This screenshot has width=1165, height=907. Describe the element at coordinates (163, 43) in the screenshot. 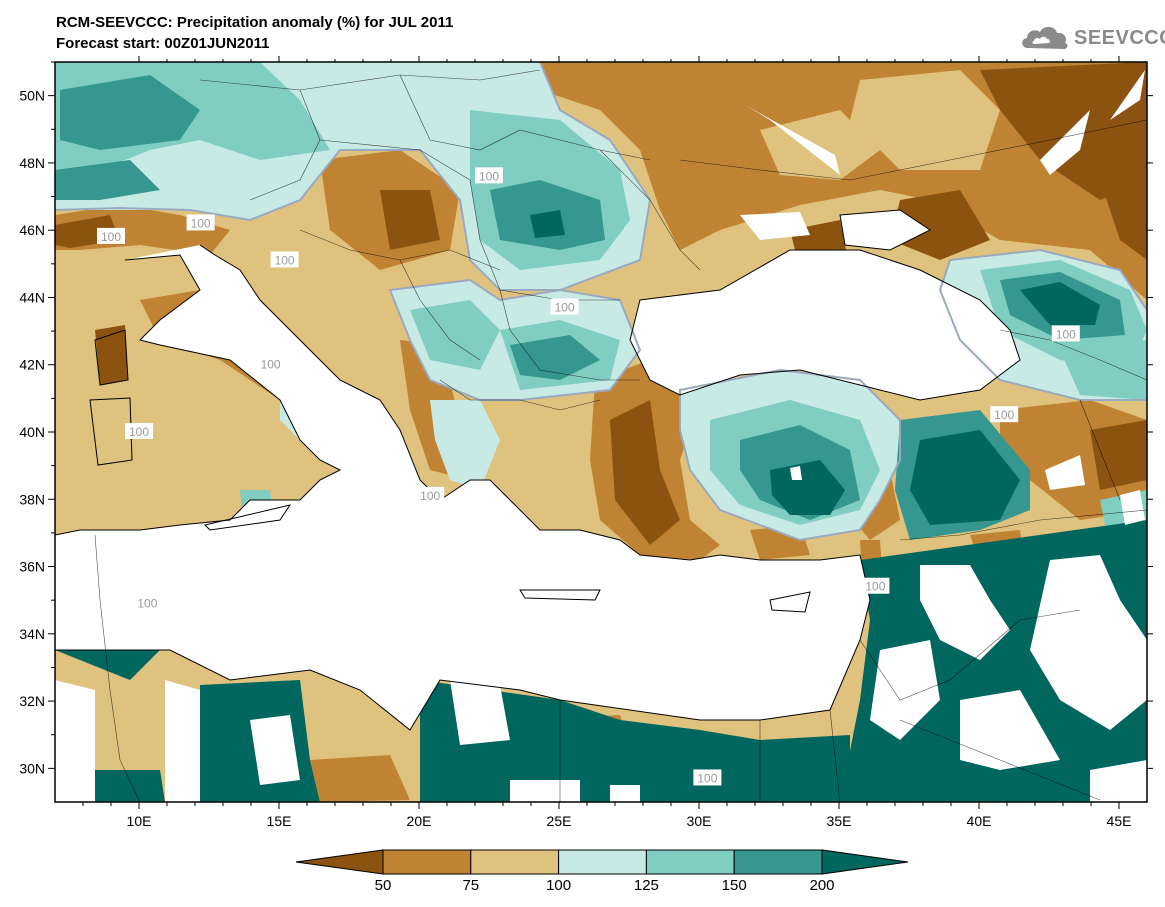

I see `chart-subtitle: Forecast start: 00Z01JUN2011` at that location.